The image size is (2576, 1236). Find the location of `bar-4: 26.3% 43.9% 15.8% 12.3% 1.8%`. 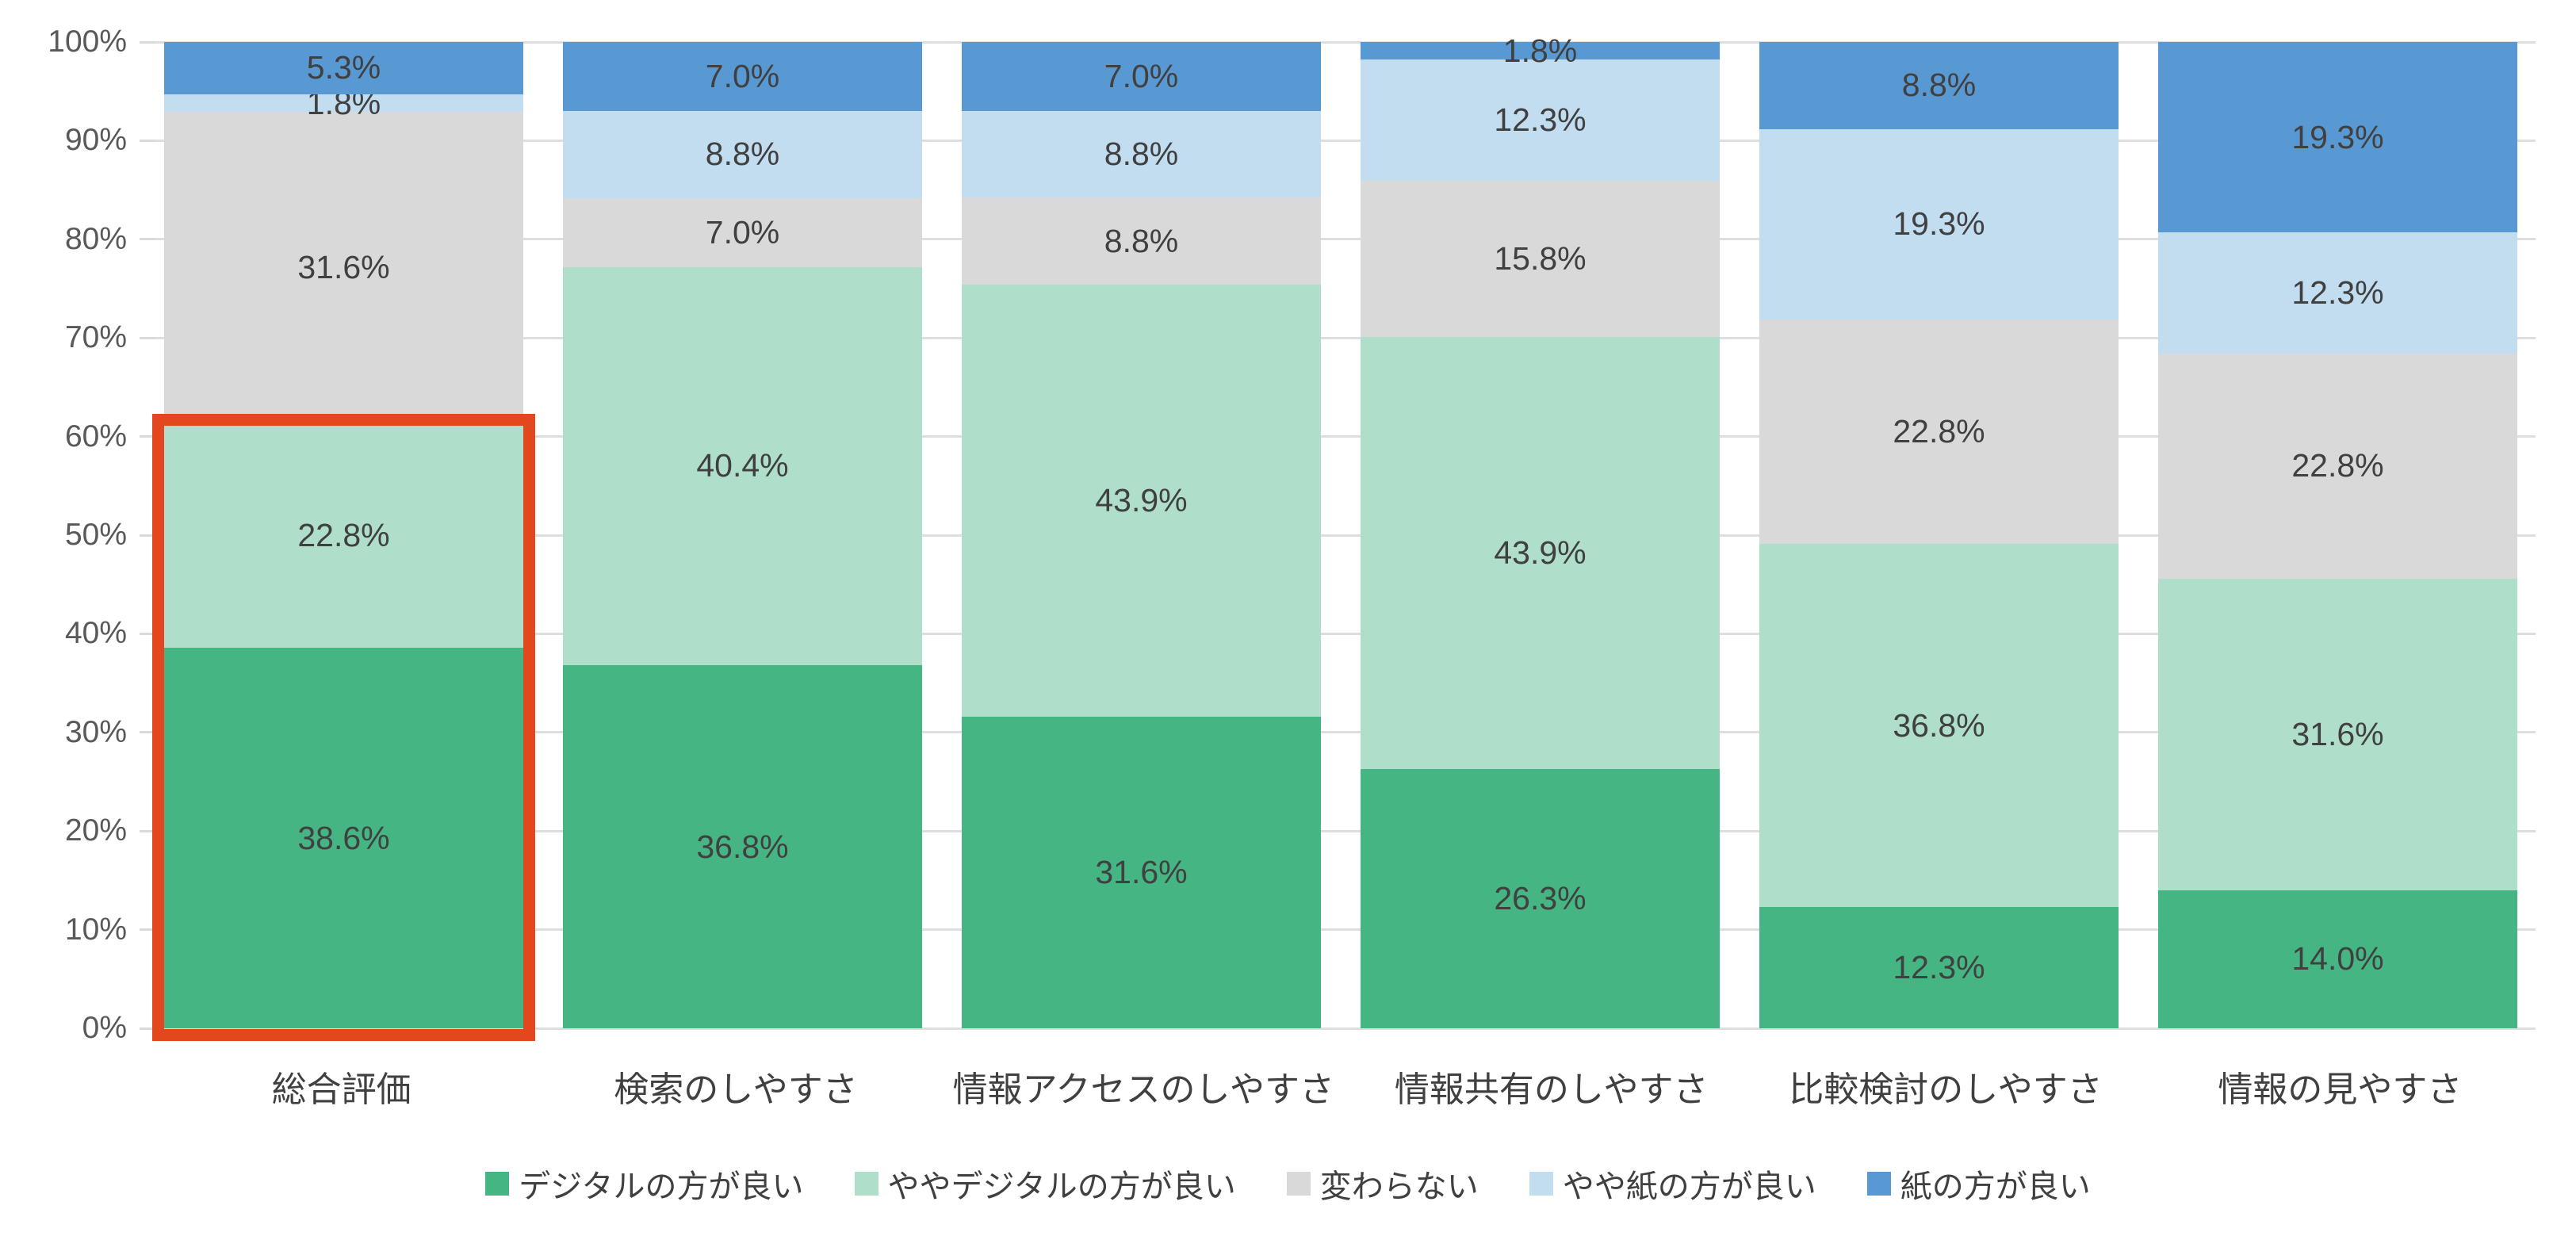

bar-4: 26.3% 43.9% 15.8% 12.3% 1.8% is located at coordinates (1540, 531).